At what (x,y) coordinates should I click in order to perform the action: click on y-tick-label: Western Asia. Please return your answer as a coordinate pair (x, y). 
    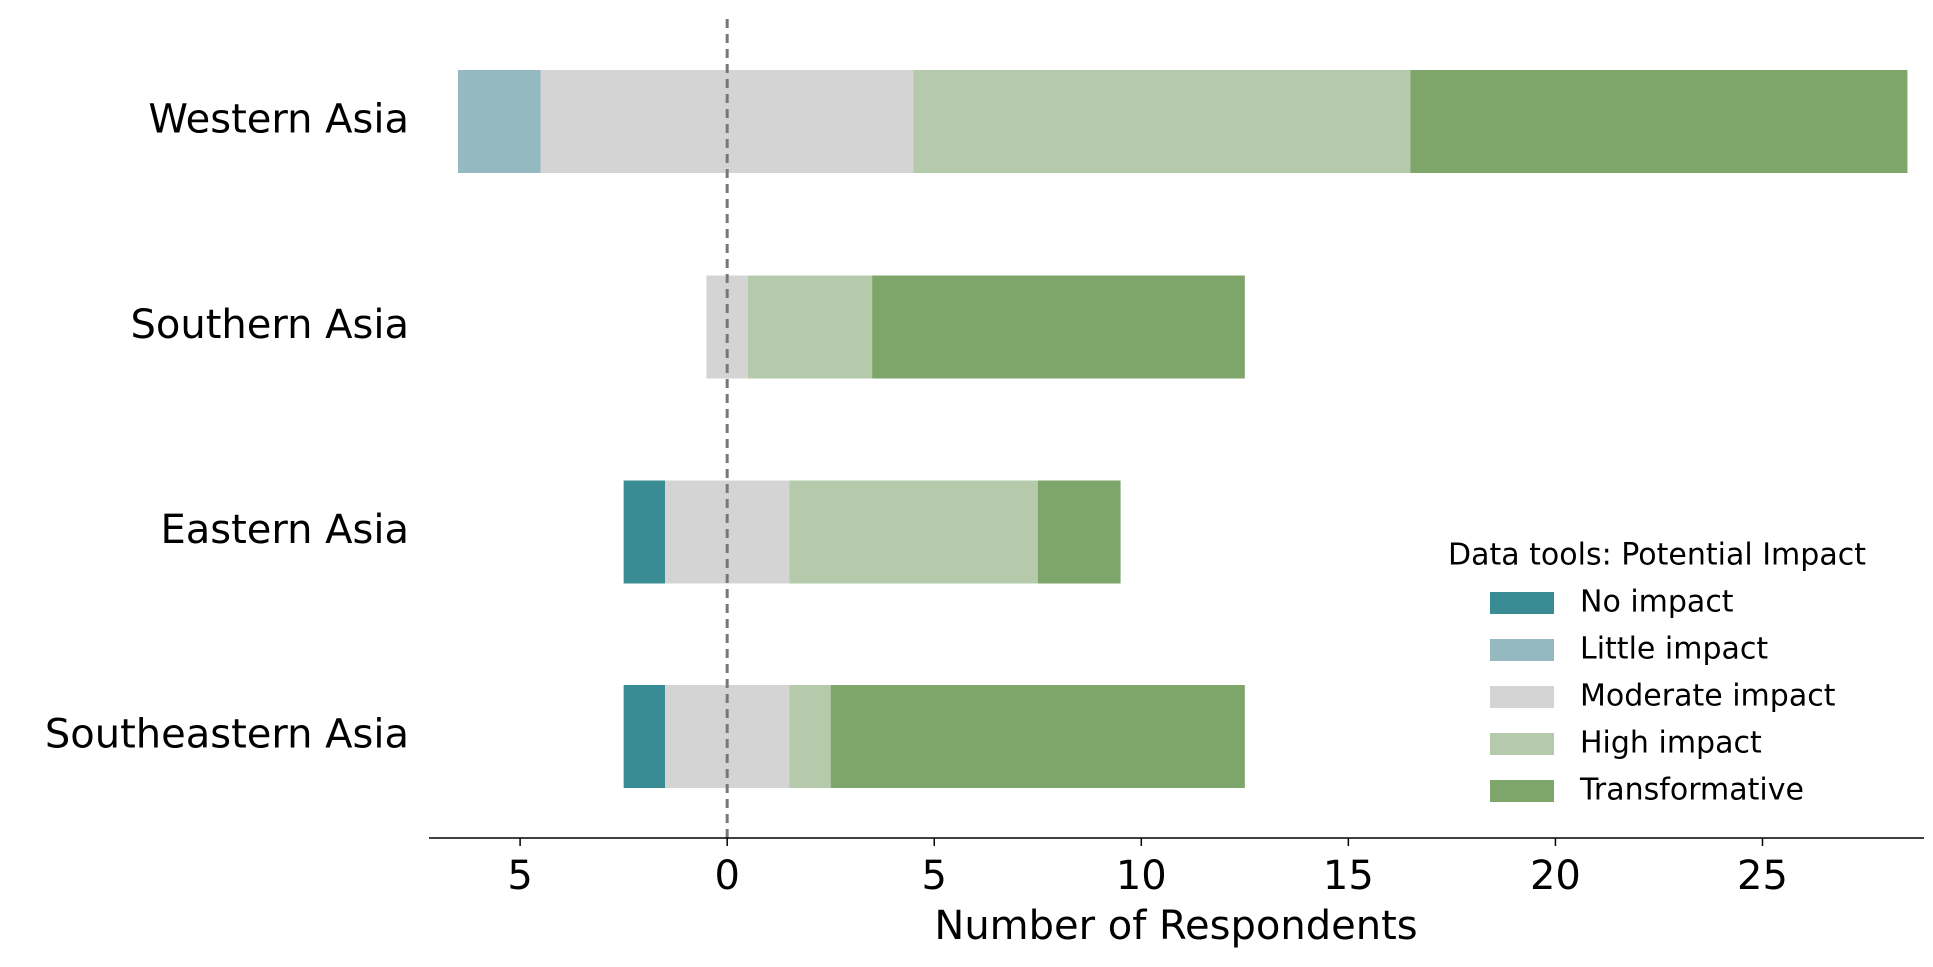
    Looking at the image, I should click on (278, 120).